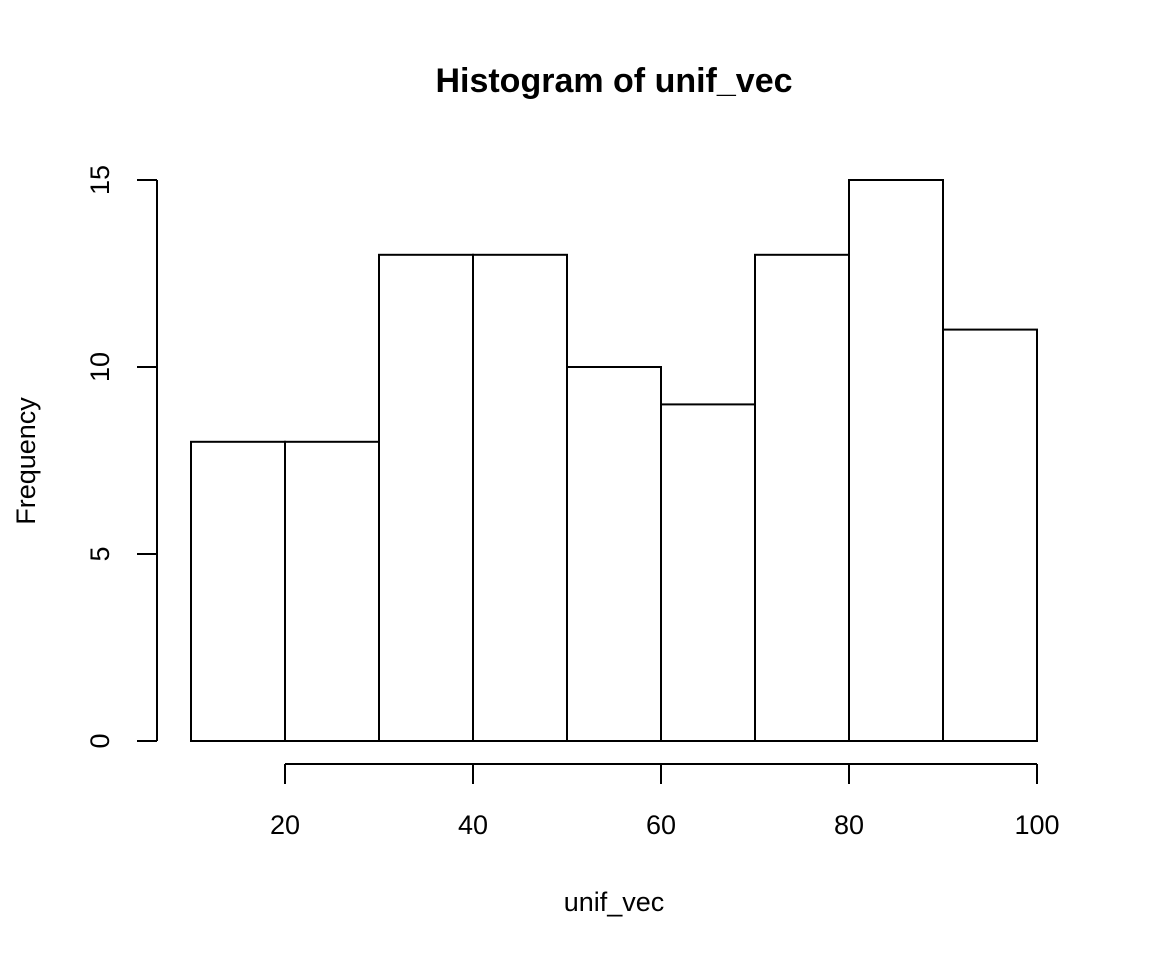  Describe the element at coordinates (661, 825) in the screenshot. I see `x-tick-label: 60` at that location.